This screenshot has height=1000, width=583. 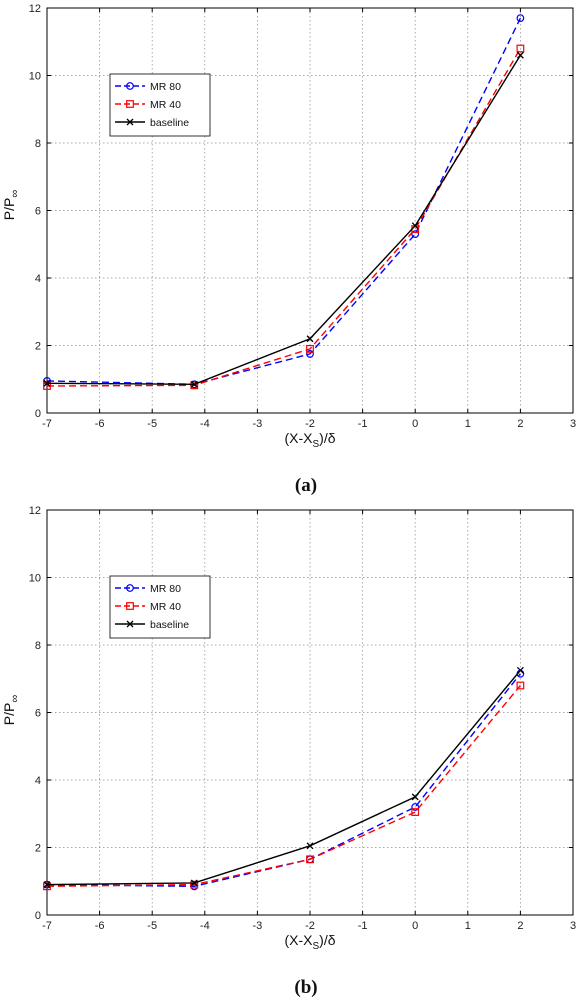 I want to click on panel-label: (b), so click(x=305, y=987).